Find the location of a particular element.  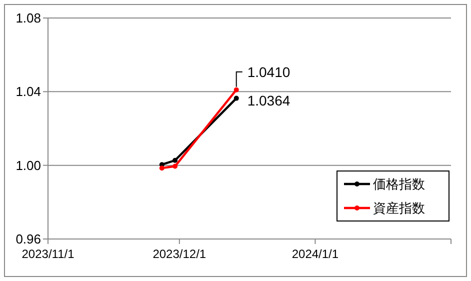

legend-label: 価格指数 is located at coordinates (399, 184).